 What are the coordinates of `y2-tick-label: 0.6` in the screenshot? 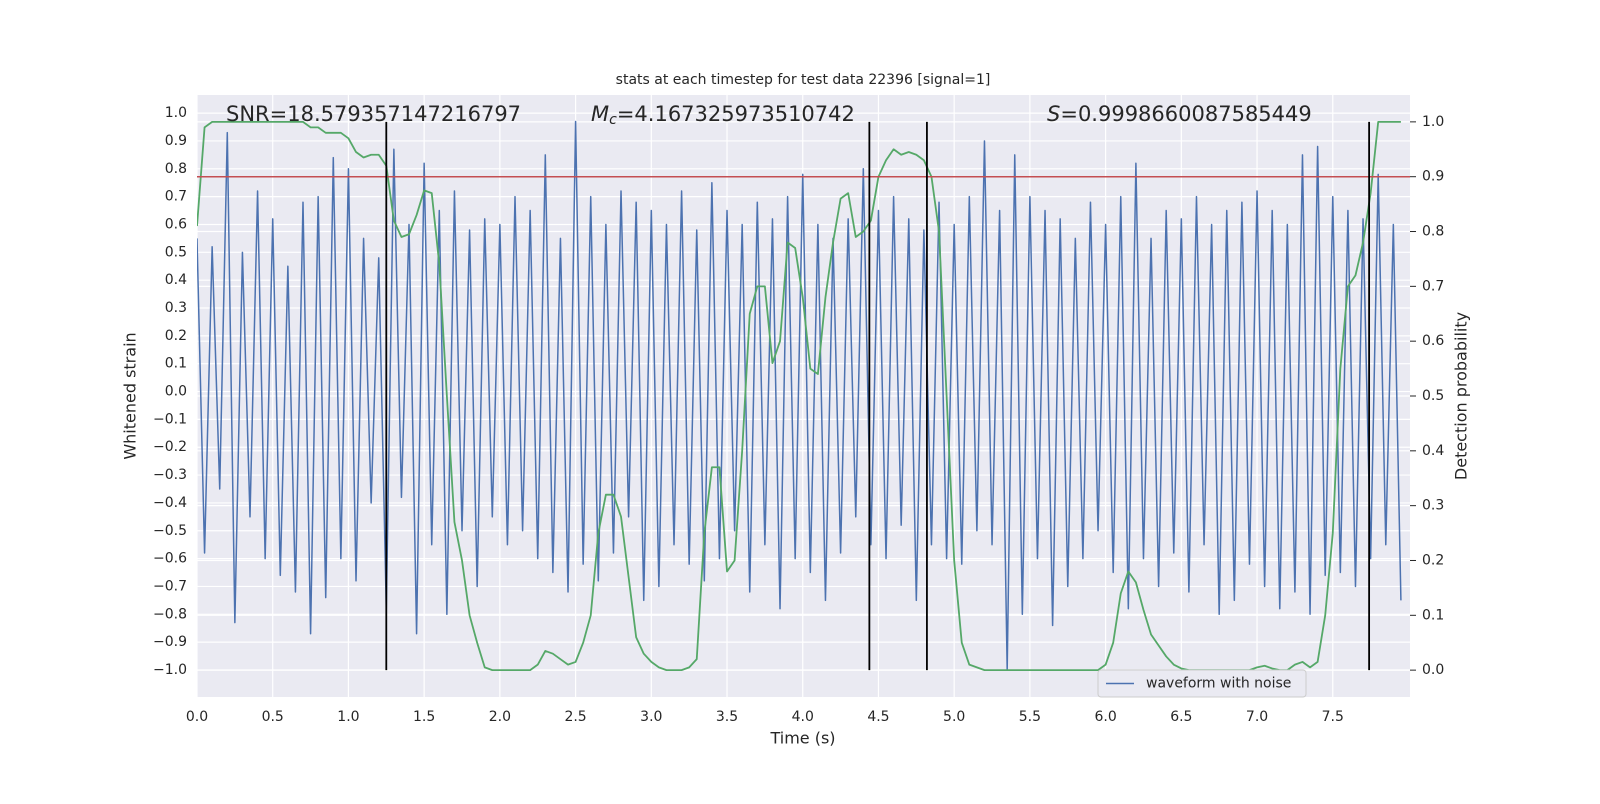 It's located at (1433, 341).